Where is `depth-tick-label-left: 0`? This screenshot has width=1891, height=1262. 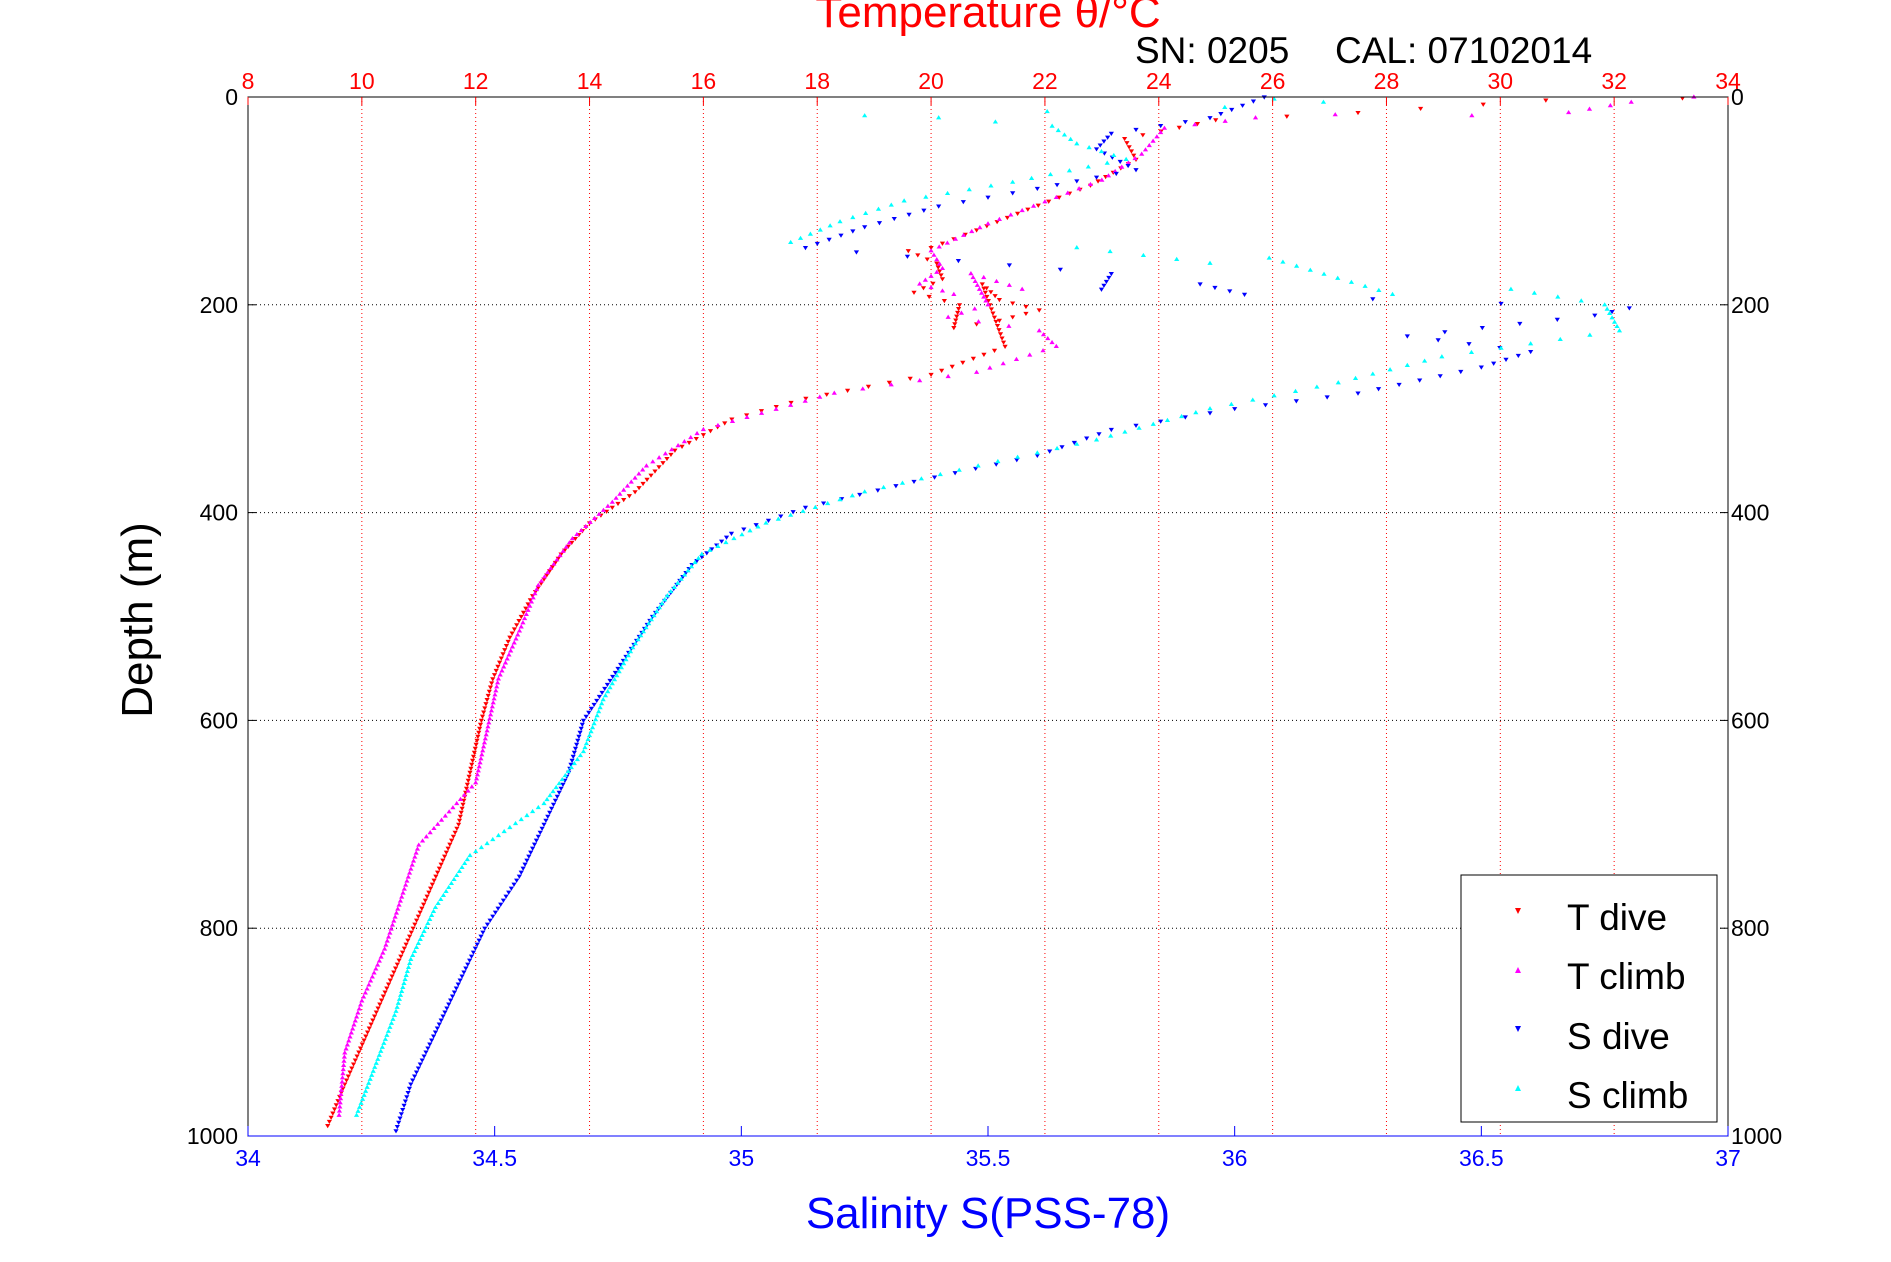 depth-tick-label-left: 0 is located at coordinates (231, 97).